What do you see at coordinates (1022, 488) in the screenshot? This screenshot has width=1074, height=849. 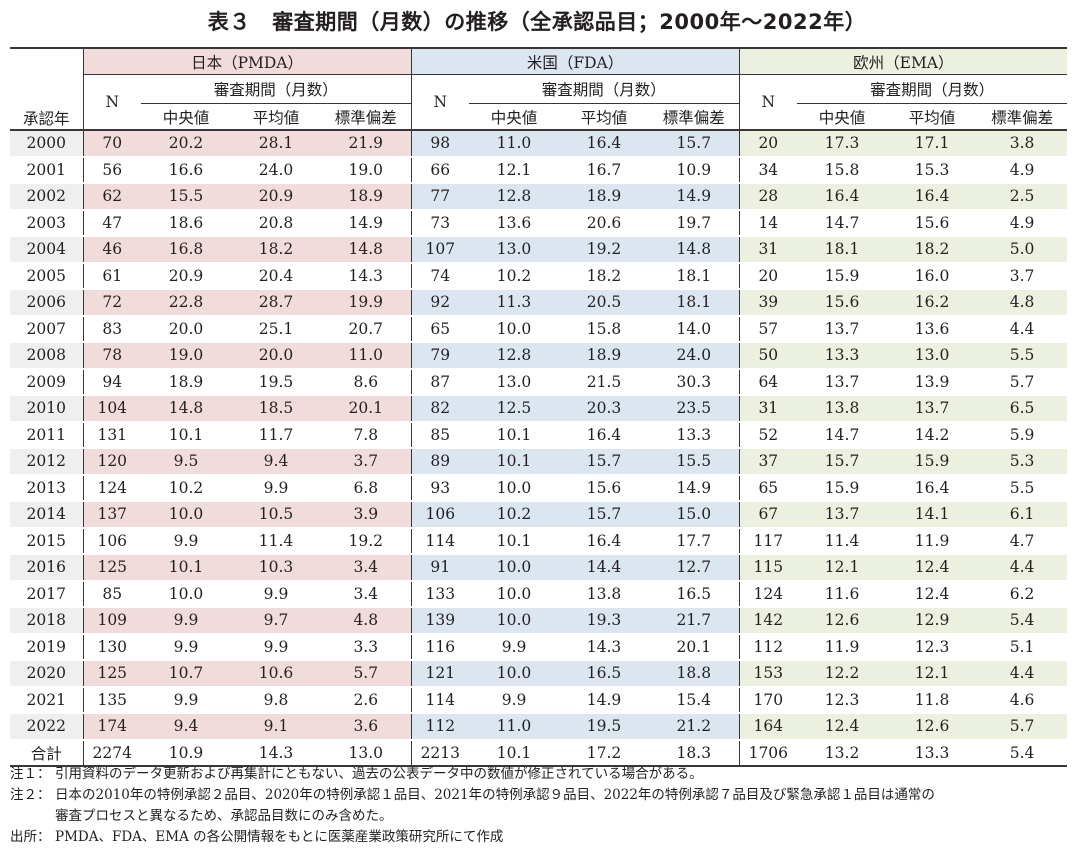 I see `eu-sd-cell: 5.5` at bounding box center [1022, 488].